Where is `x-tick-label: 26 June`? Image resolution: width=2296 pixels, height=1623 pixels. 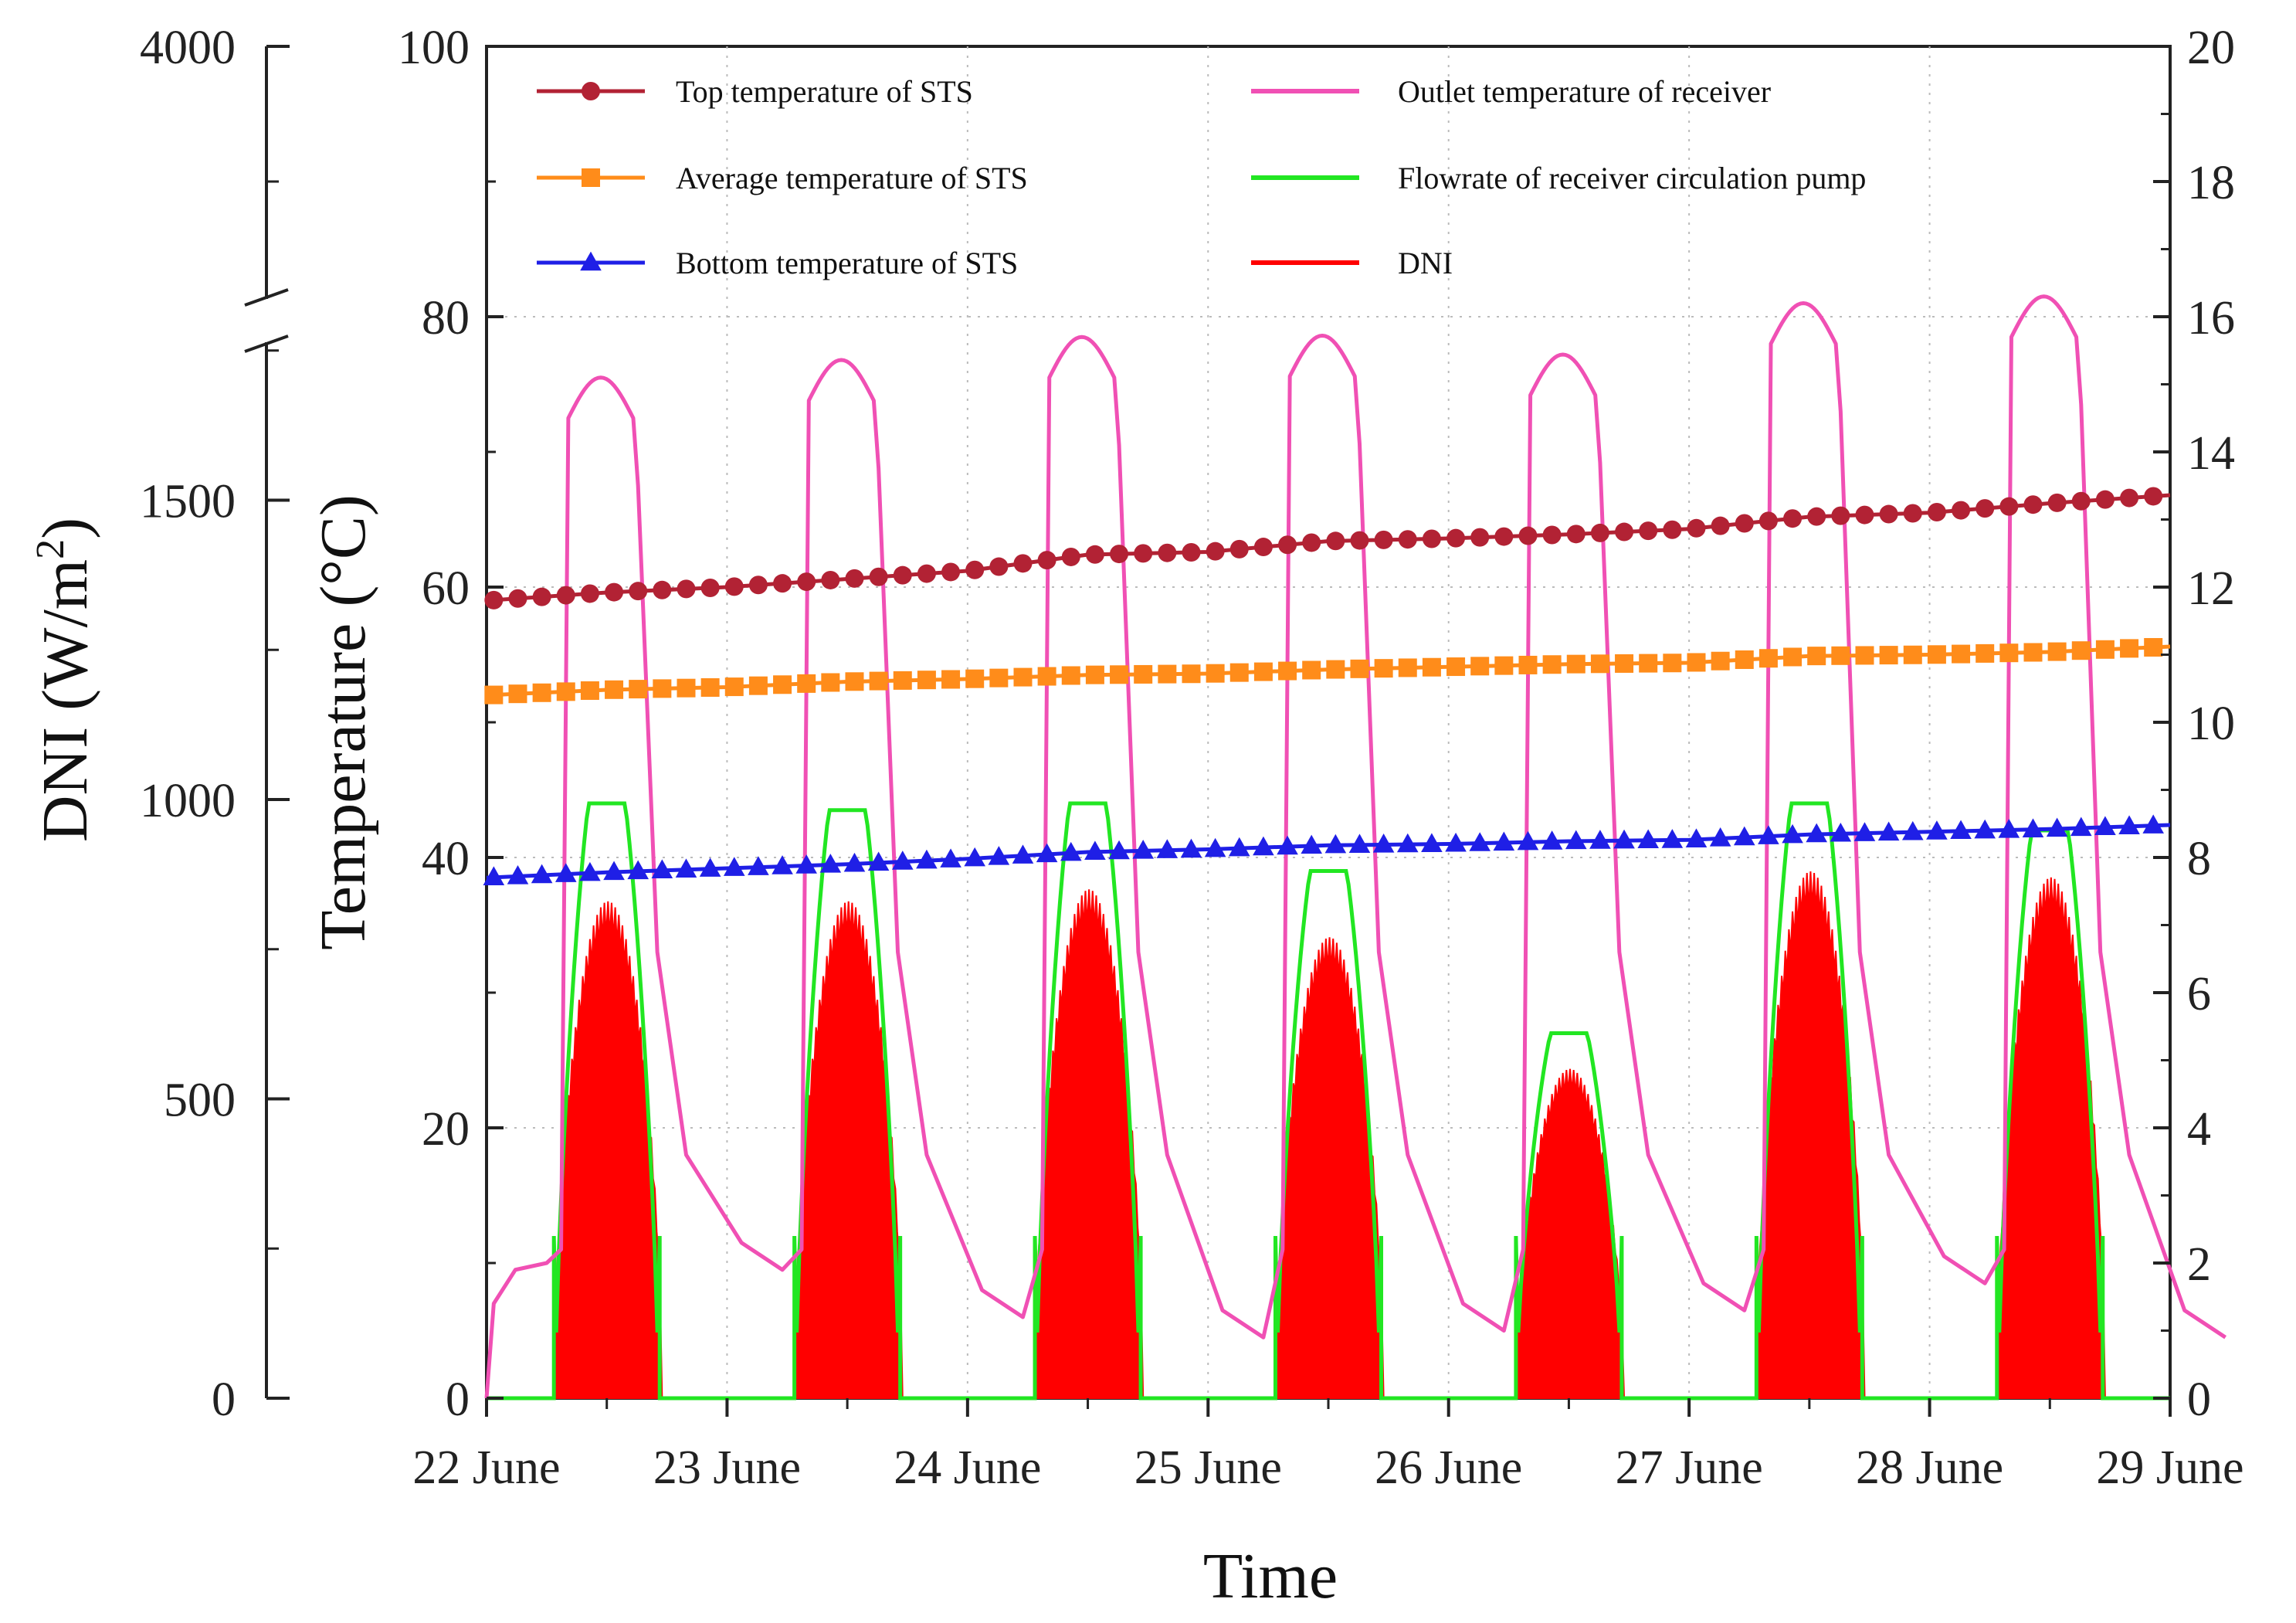 x-tick-label: 26 June is located at coordinates (1448, 1468).